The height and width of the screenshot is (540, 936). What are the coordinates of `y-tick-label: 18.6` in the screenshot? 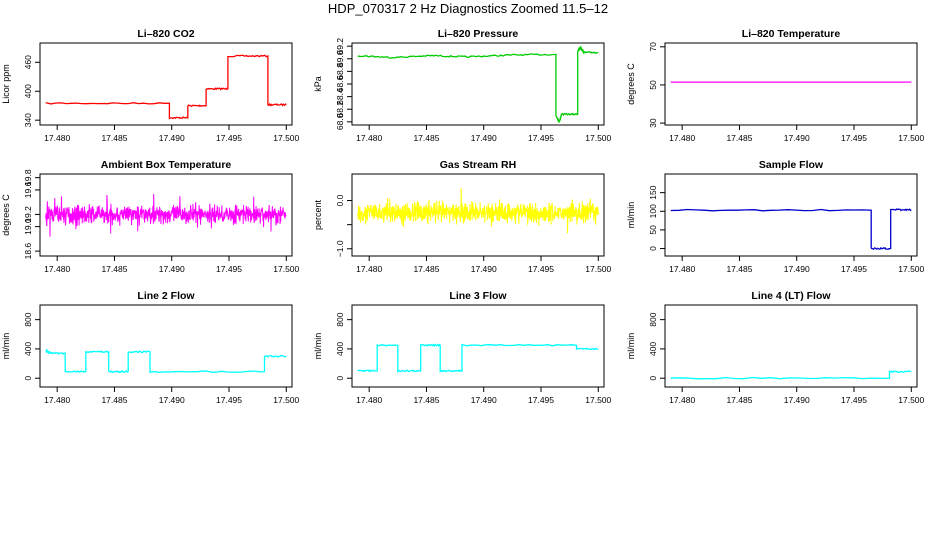 It's located at (28, 251).